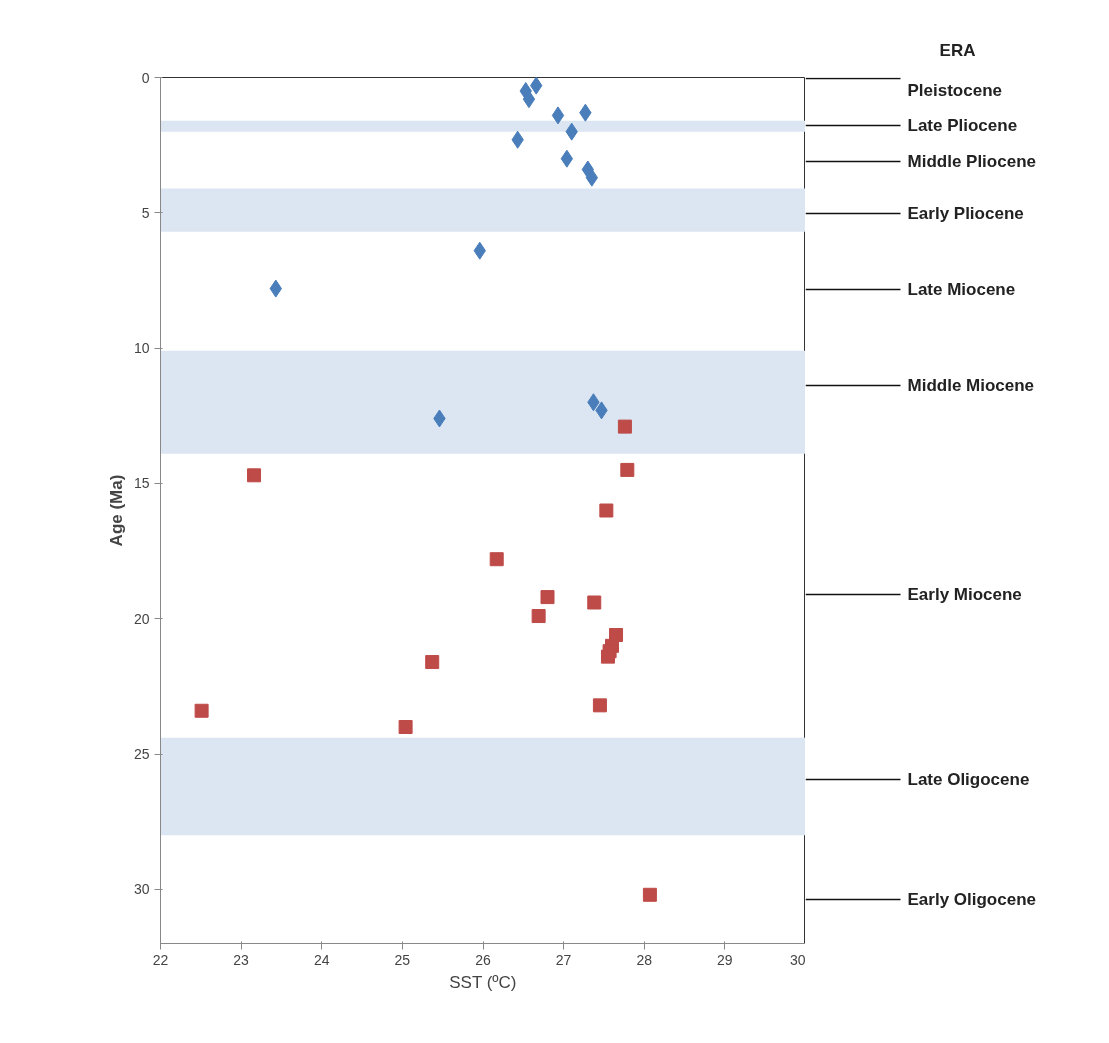 This screenshot has width=1109, height=1043. I want to click on text: Middle Miocene, so click(971, 385).